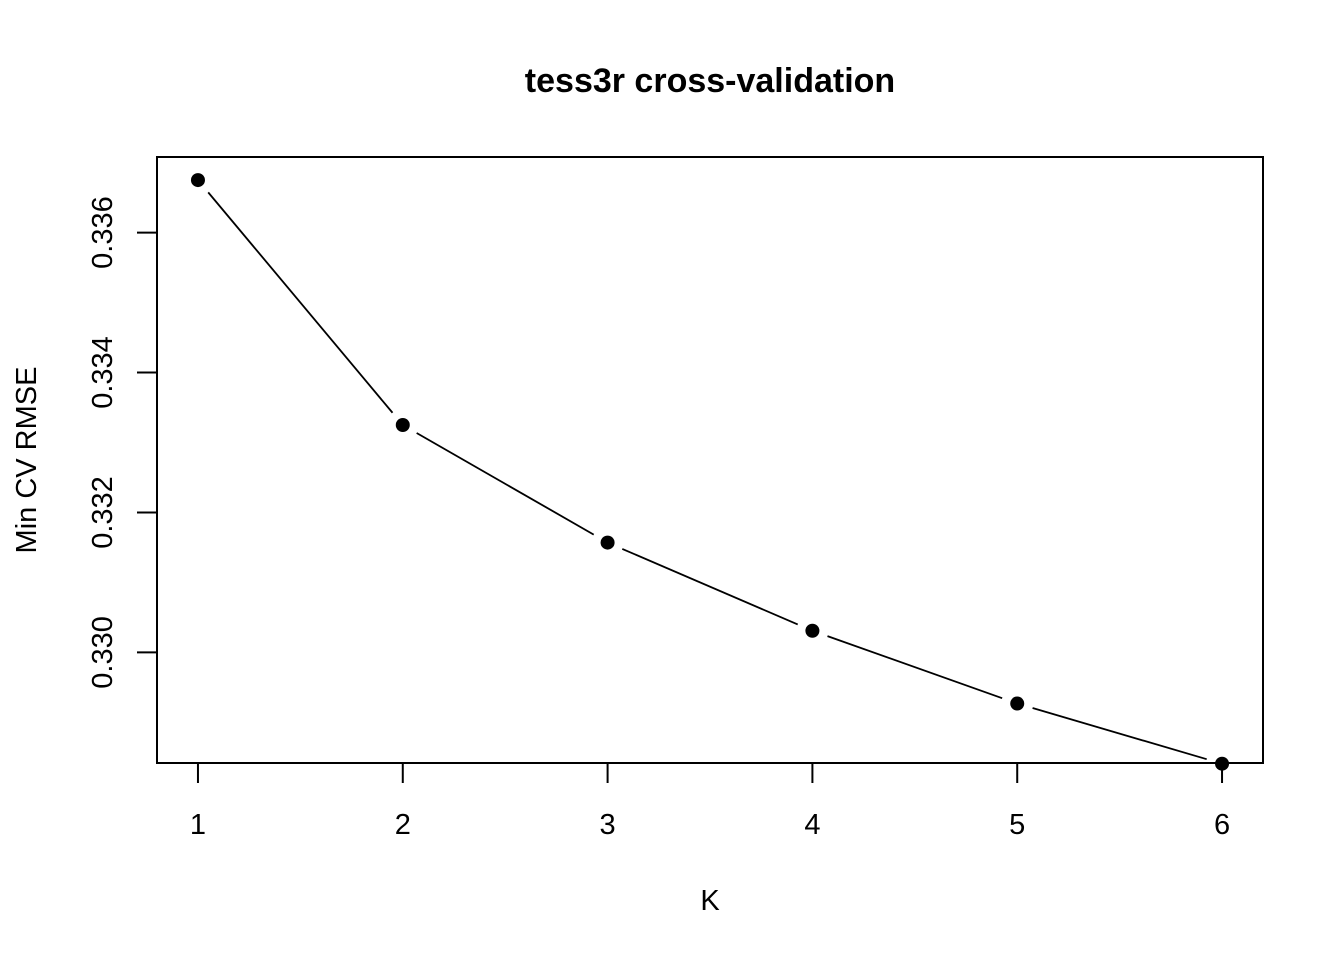 The image size is (1344, 960). Describe the element at coordinates (103, 652) in the screenshot. I see `y-tick-label: 0.330` at that location.